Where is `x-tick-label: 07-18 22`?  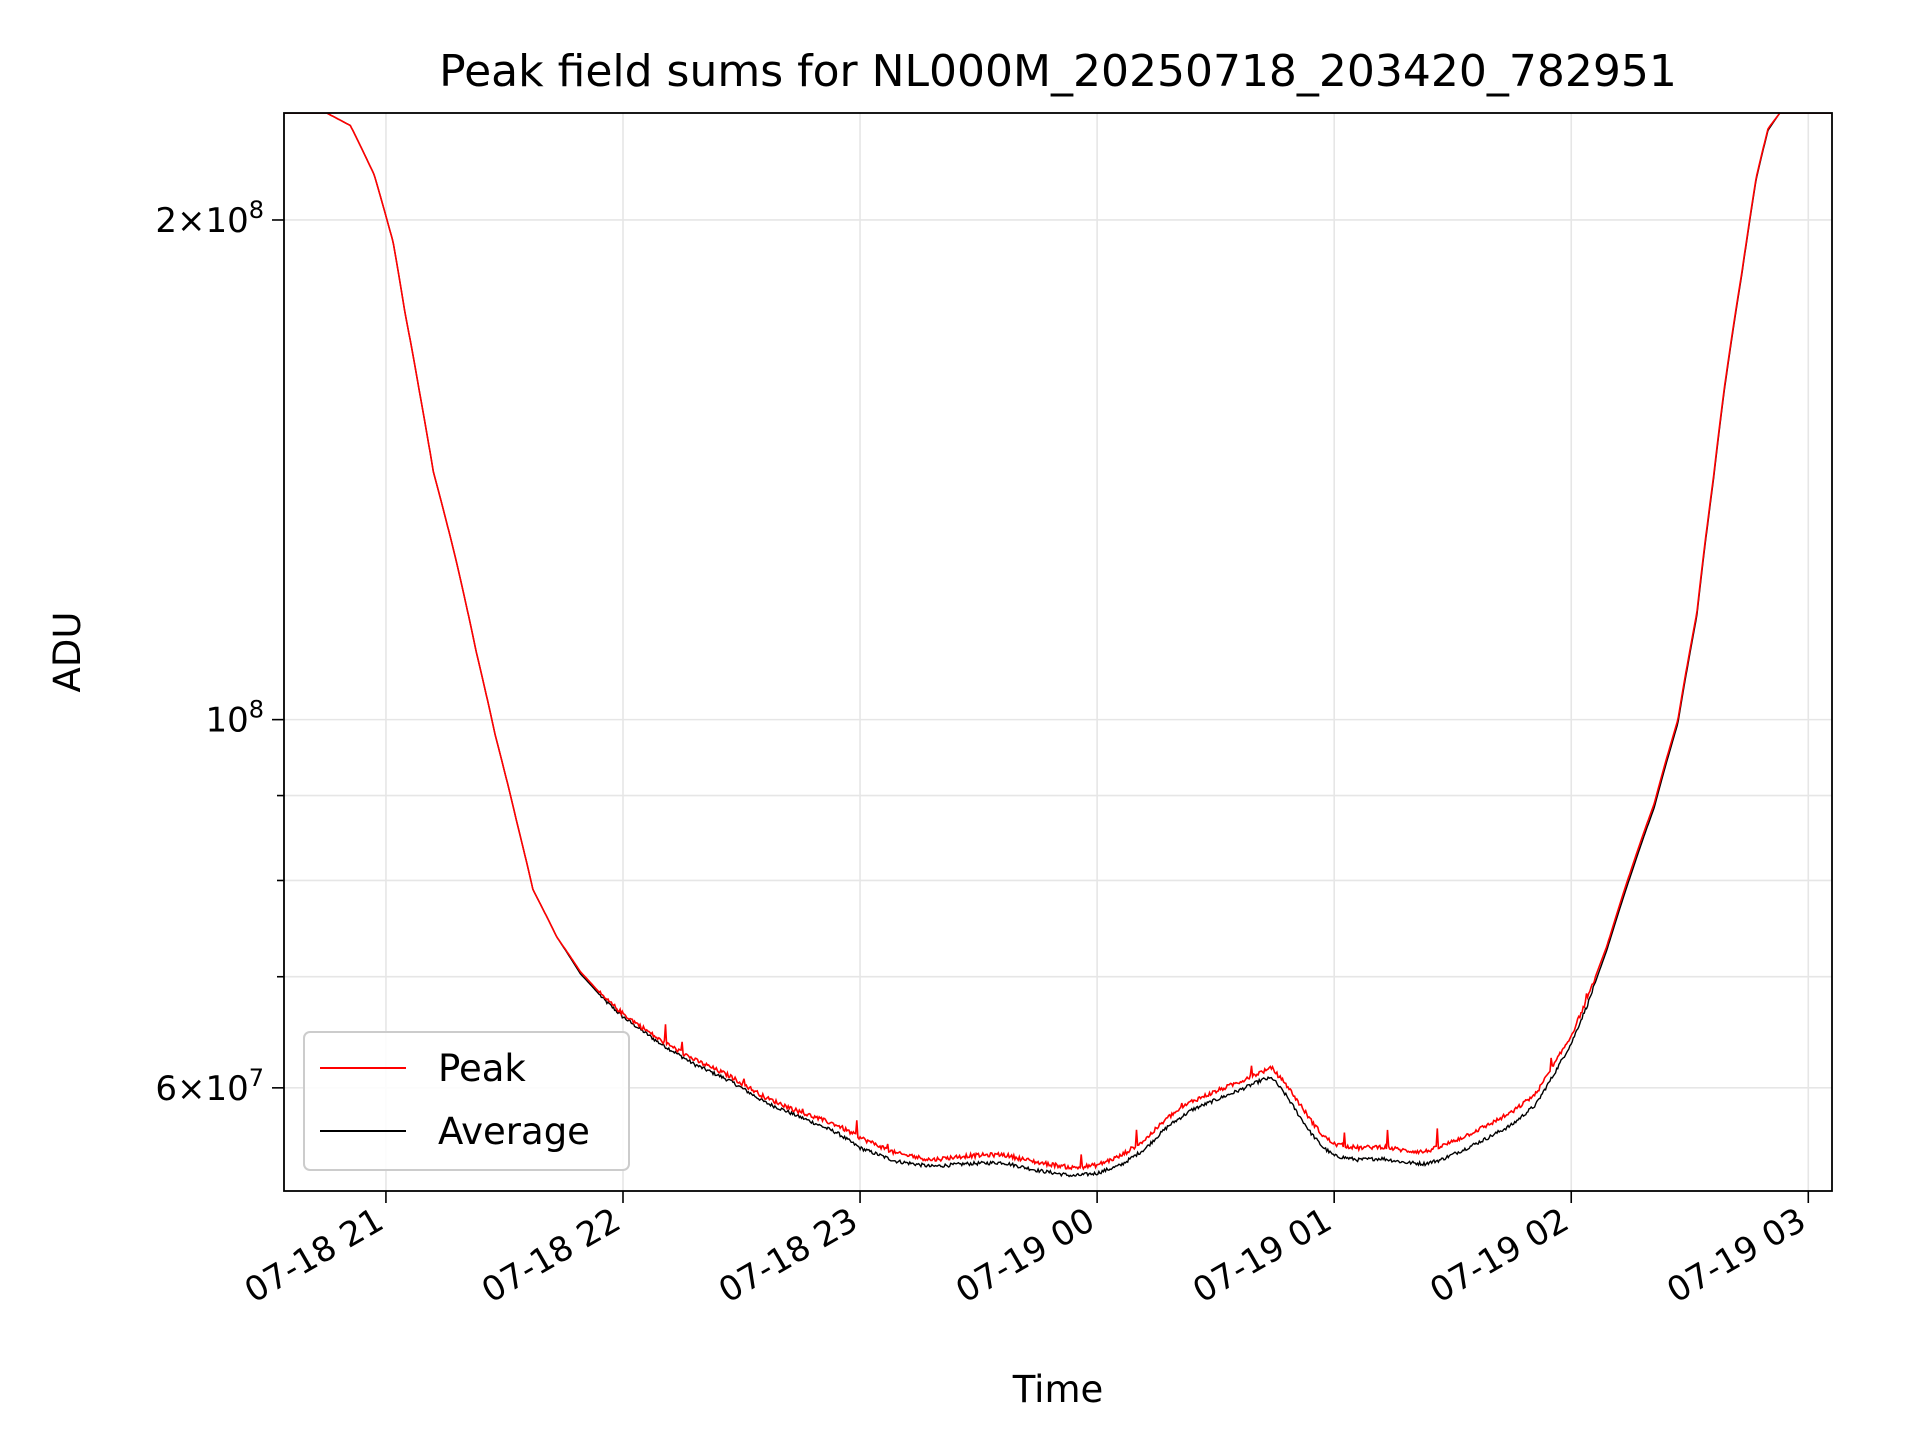
x-tick-label: 07-18 22 is located at coordinates (551, 1255).